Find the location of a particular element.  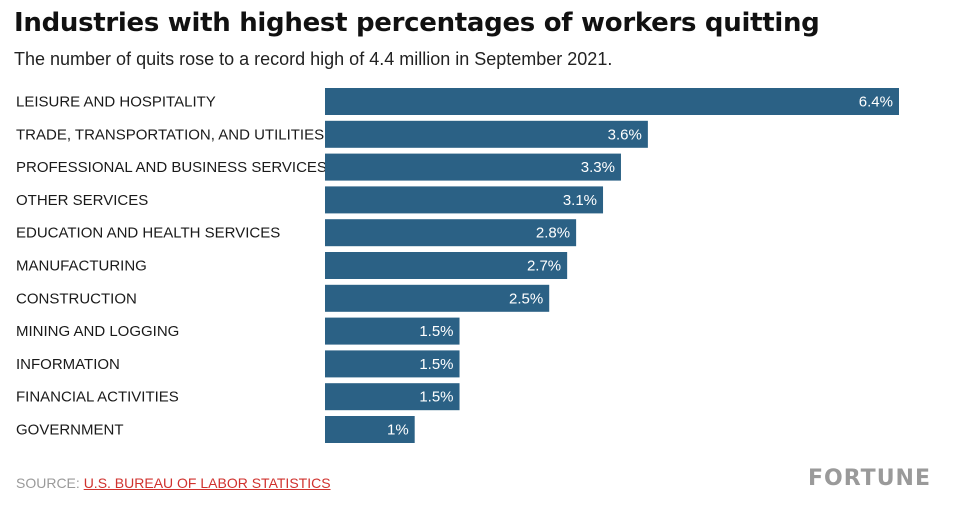

source-label: SOURCE: is located at coordinates (50, 483).